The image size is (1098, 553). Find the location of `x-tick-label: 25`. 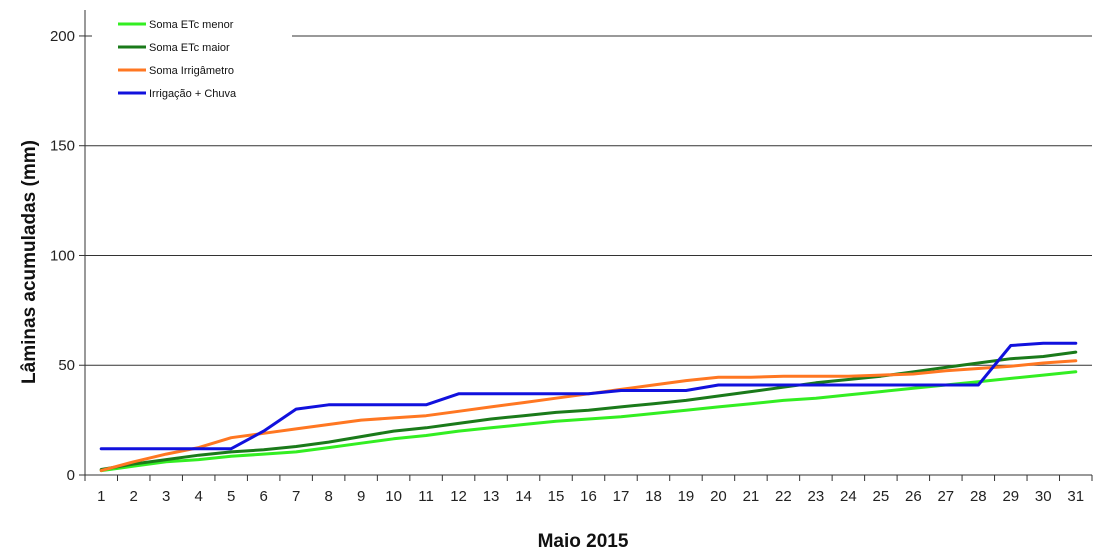

x-tick-label: 25 is located at coordinates (881, 496).